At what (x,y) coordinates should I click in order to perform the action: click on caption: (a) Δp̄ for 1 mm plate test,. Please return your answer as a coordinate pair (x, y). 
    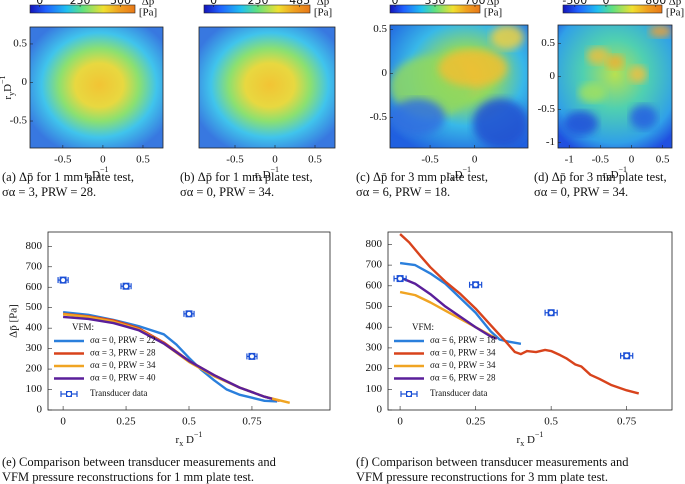
    Looking at the image, I should click on (68, 177).